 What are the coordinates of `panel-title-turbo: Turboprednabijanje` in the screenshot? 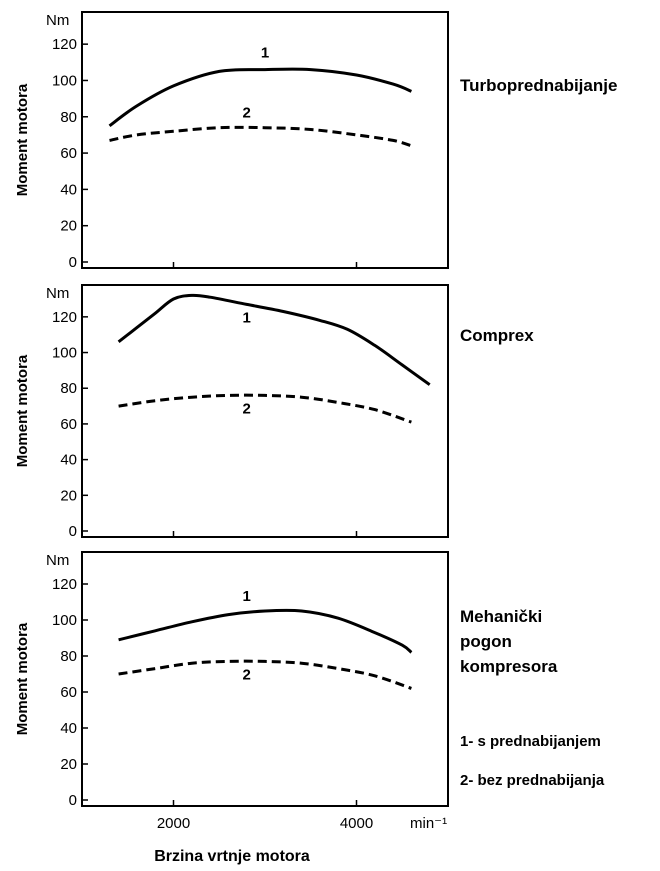 It's located at (539, 85).